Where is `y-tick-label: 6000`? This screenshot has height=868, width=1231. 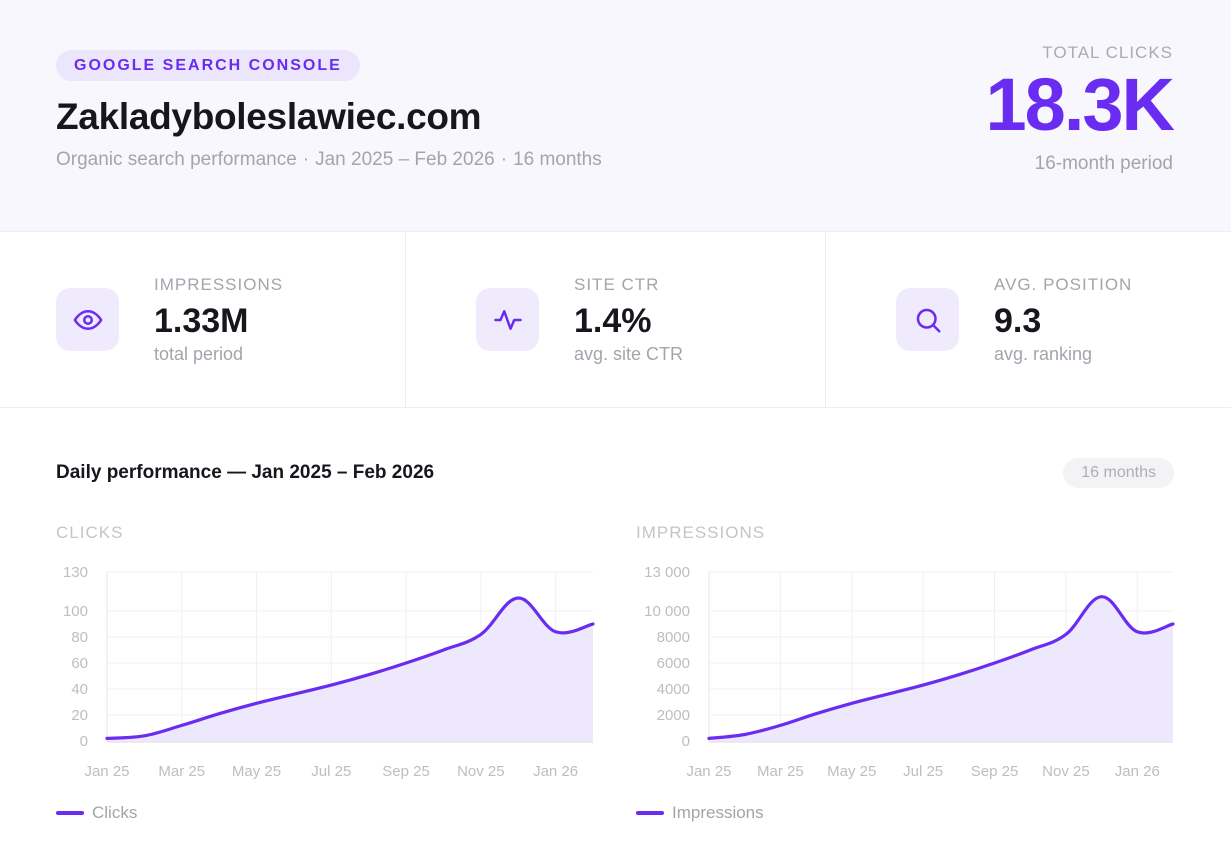
y-tick-label: 6000 is located at coordinates (673, 663).